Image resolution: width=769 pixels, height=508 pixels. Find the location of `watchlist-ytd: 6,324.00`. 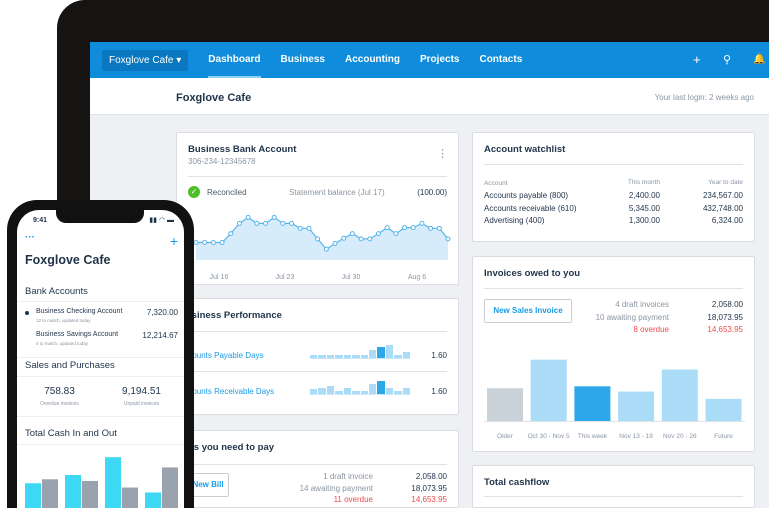

watchlist-ytd: 6,324.00 is located at coordinates (727, 220).